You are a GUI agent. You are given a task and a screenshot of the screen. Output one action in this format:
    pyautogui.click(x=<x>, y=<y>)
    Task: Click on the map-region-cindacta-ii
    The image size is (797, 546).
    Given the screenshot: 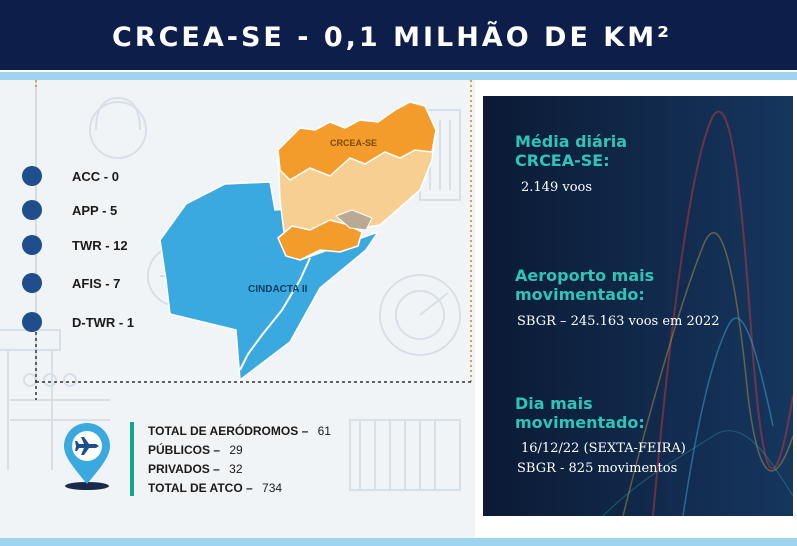 What is the action you would take?
    pyautogui.click(x=269, y=281)
    